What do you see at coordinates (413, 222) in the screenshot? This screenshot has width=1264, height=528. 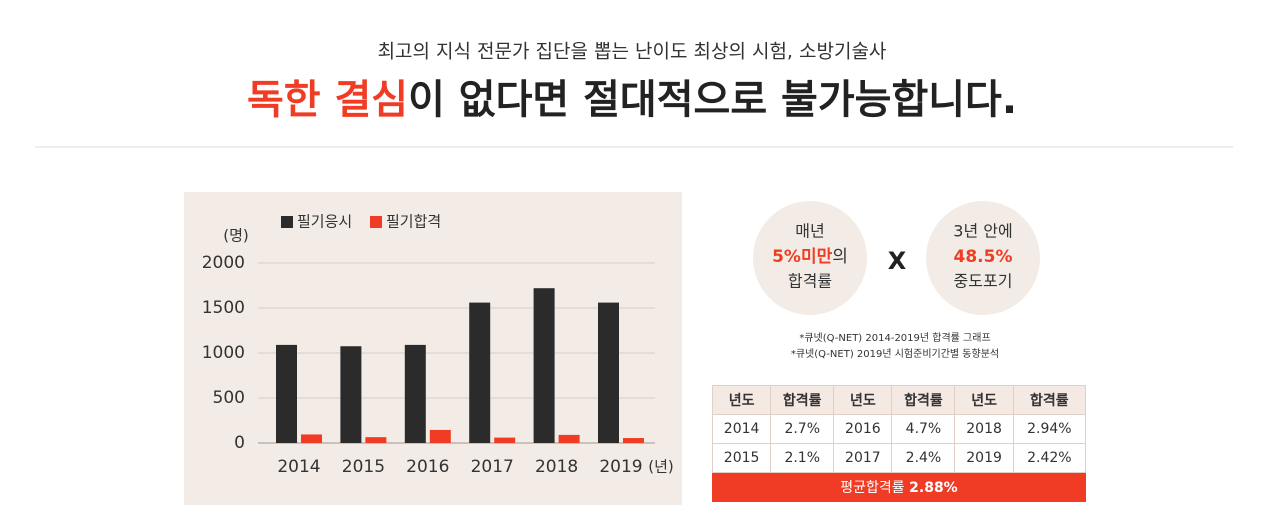 I see `legend-label: 필기합격` at bounding box center [413, 222].